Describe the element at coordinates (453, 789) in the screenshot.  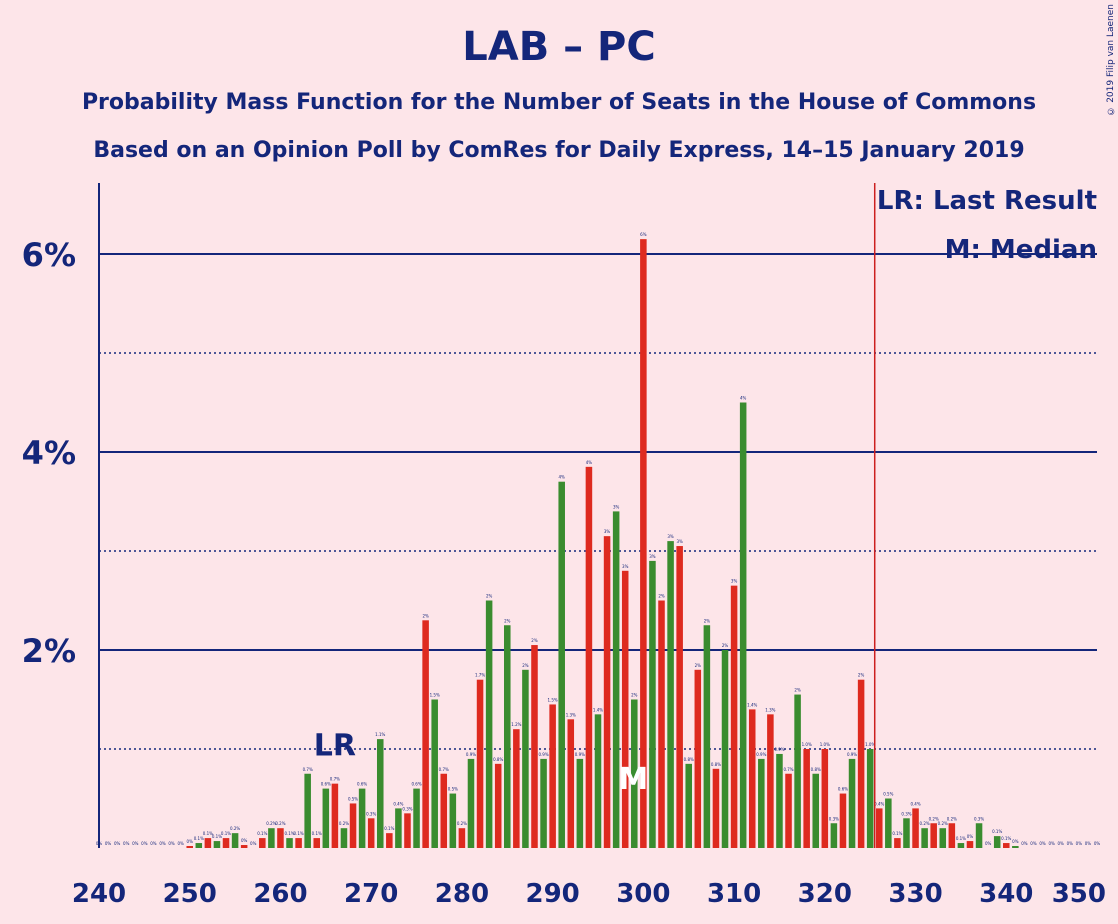
I see `bar-label-279: 0.5%` at that location.